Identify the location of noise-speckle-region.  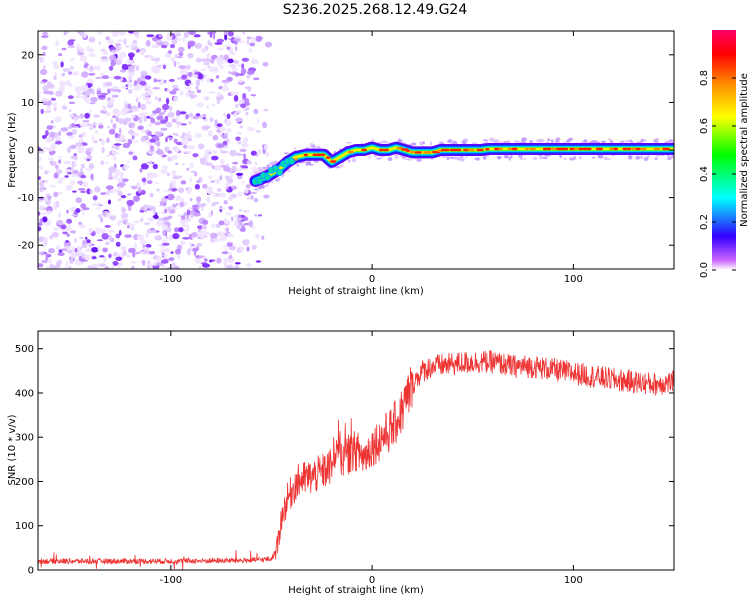
(155, 150).